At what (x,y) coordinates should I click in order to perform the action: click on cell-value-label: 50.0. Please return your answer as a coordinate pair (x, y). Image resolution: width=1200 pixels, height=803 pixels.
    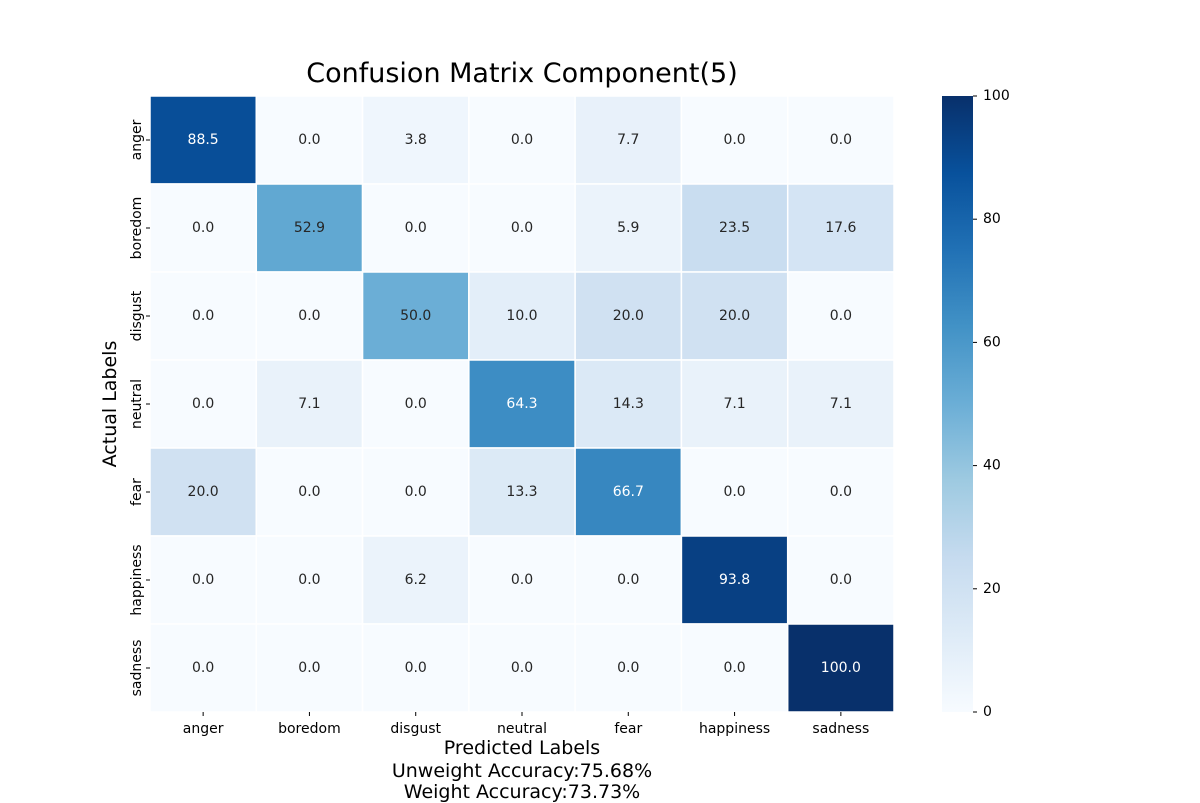
    Looking at the image, I should click on (415, 316).